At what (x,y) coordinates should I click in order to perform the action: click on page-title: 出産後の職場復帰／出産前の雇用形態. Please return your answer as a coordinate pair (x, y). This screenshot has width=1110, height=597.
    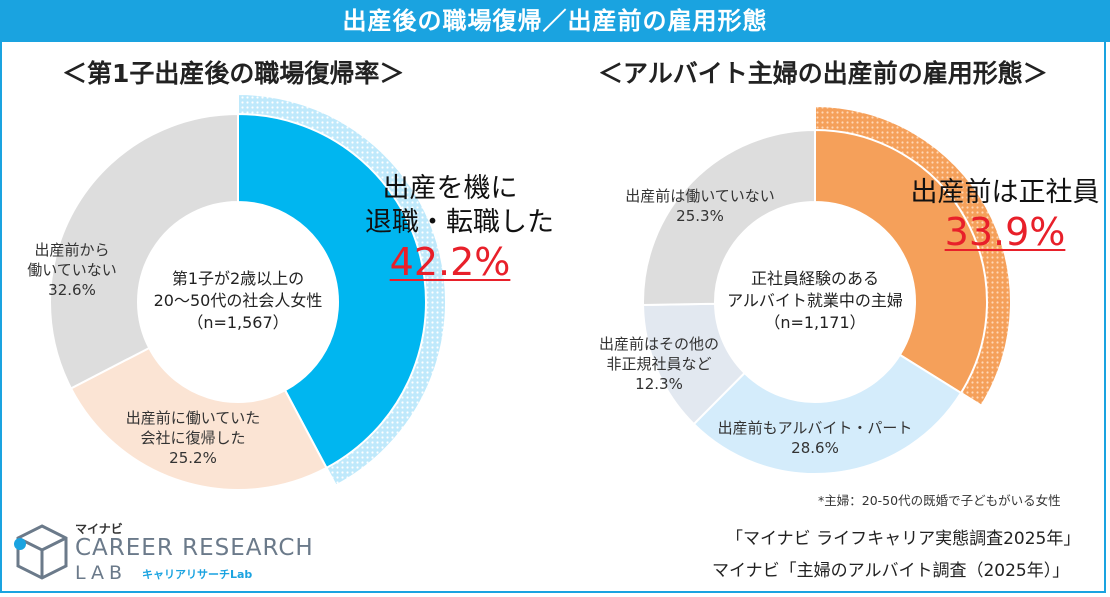
    Looking at the image, I should click on (555, 21).